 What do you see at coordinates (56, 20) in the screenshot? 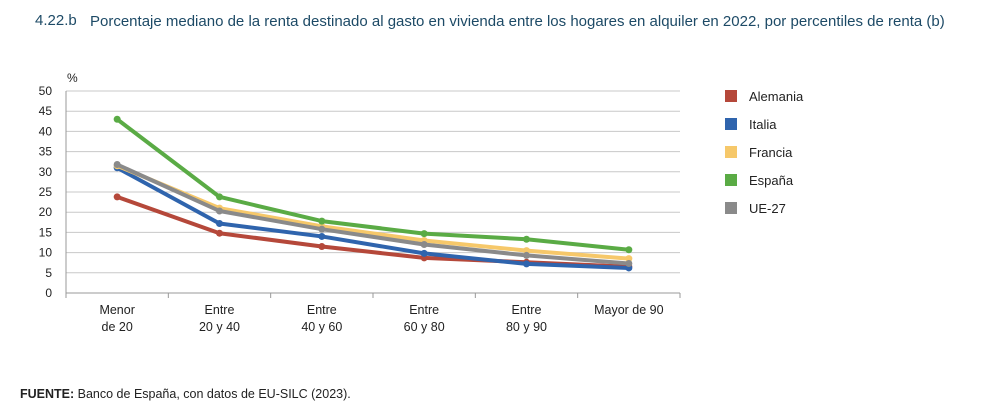
I see `figure-number: 4.22.b` at bounding box center [56, 20].